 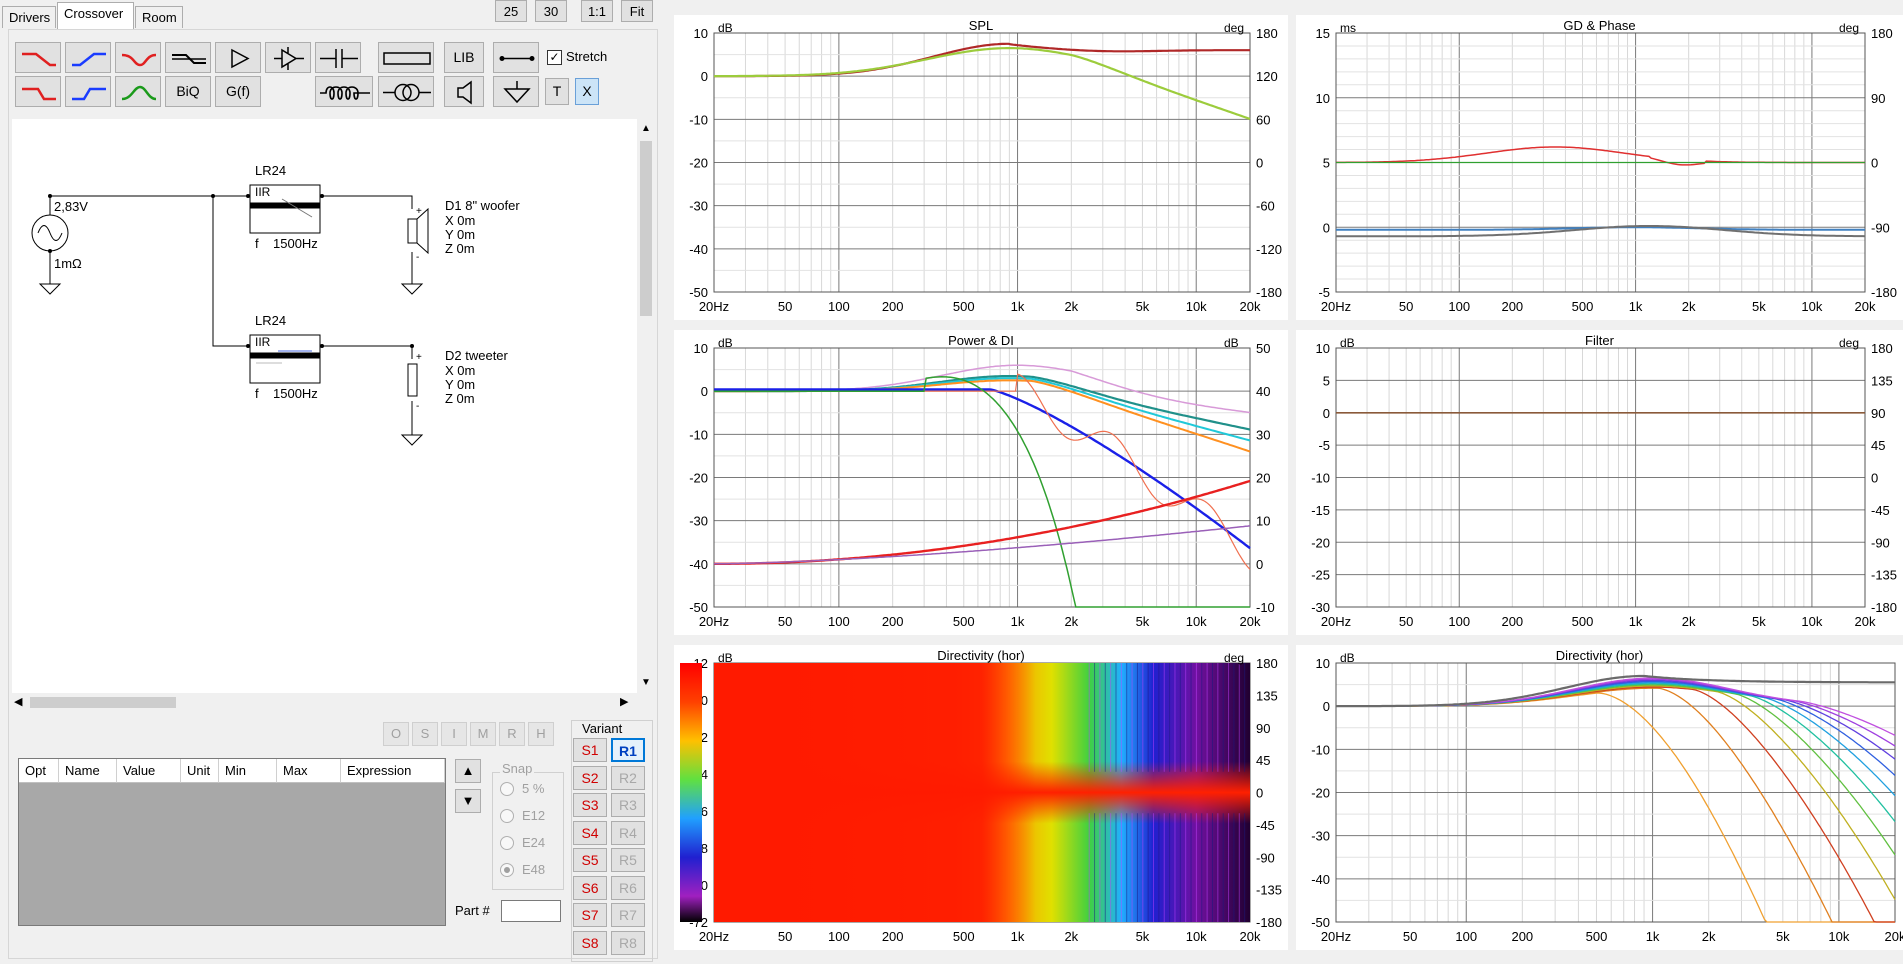 What do you see at coordinates (1615, 804) in the screenshot?
I see `directivity-angle-curve` at bounding box center [1615, 804].